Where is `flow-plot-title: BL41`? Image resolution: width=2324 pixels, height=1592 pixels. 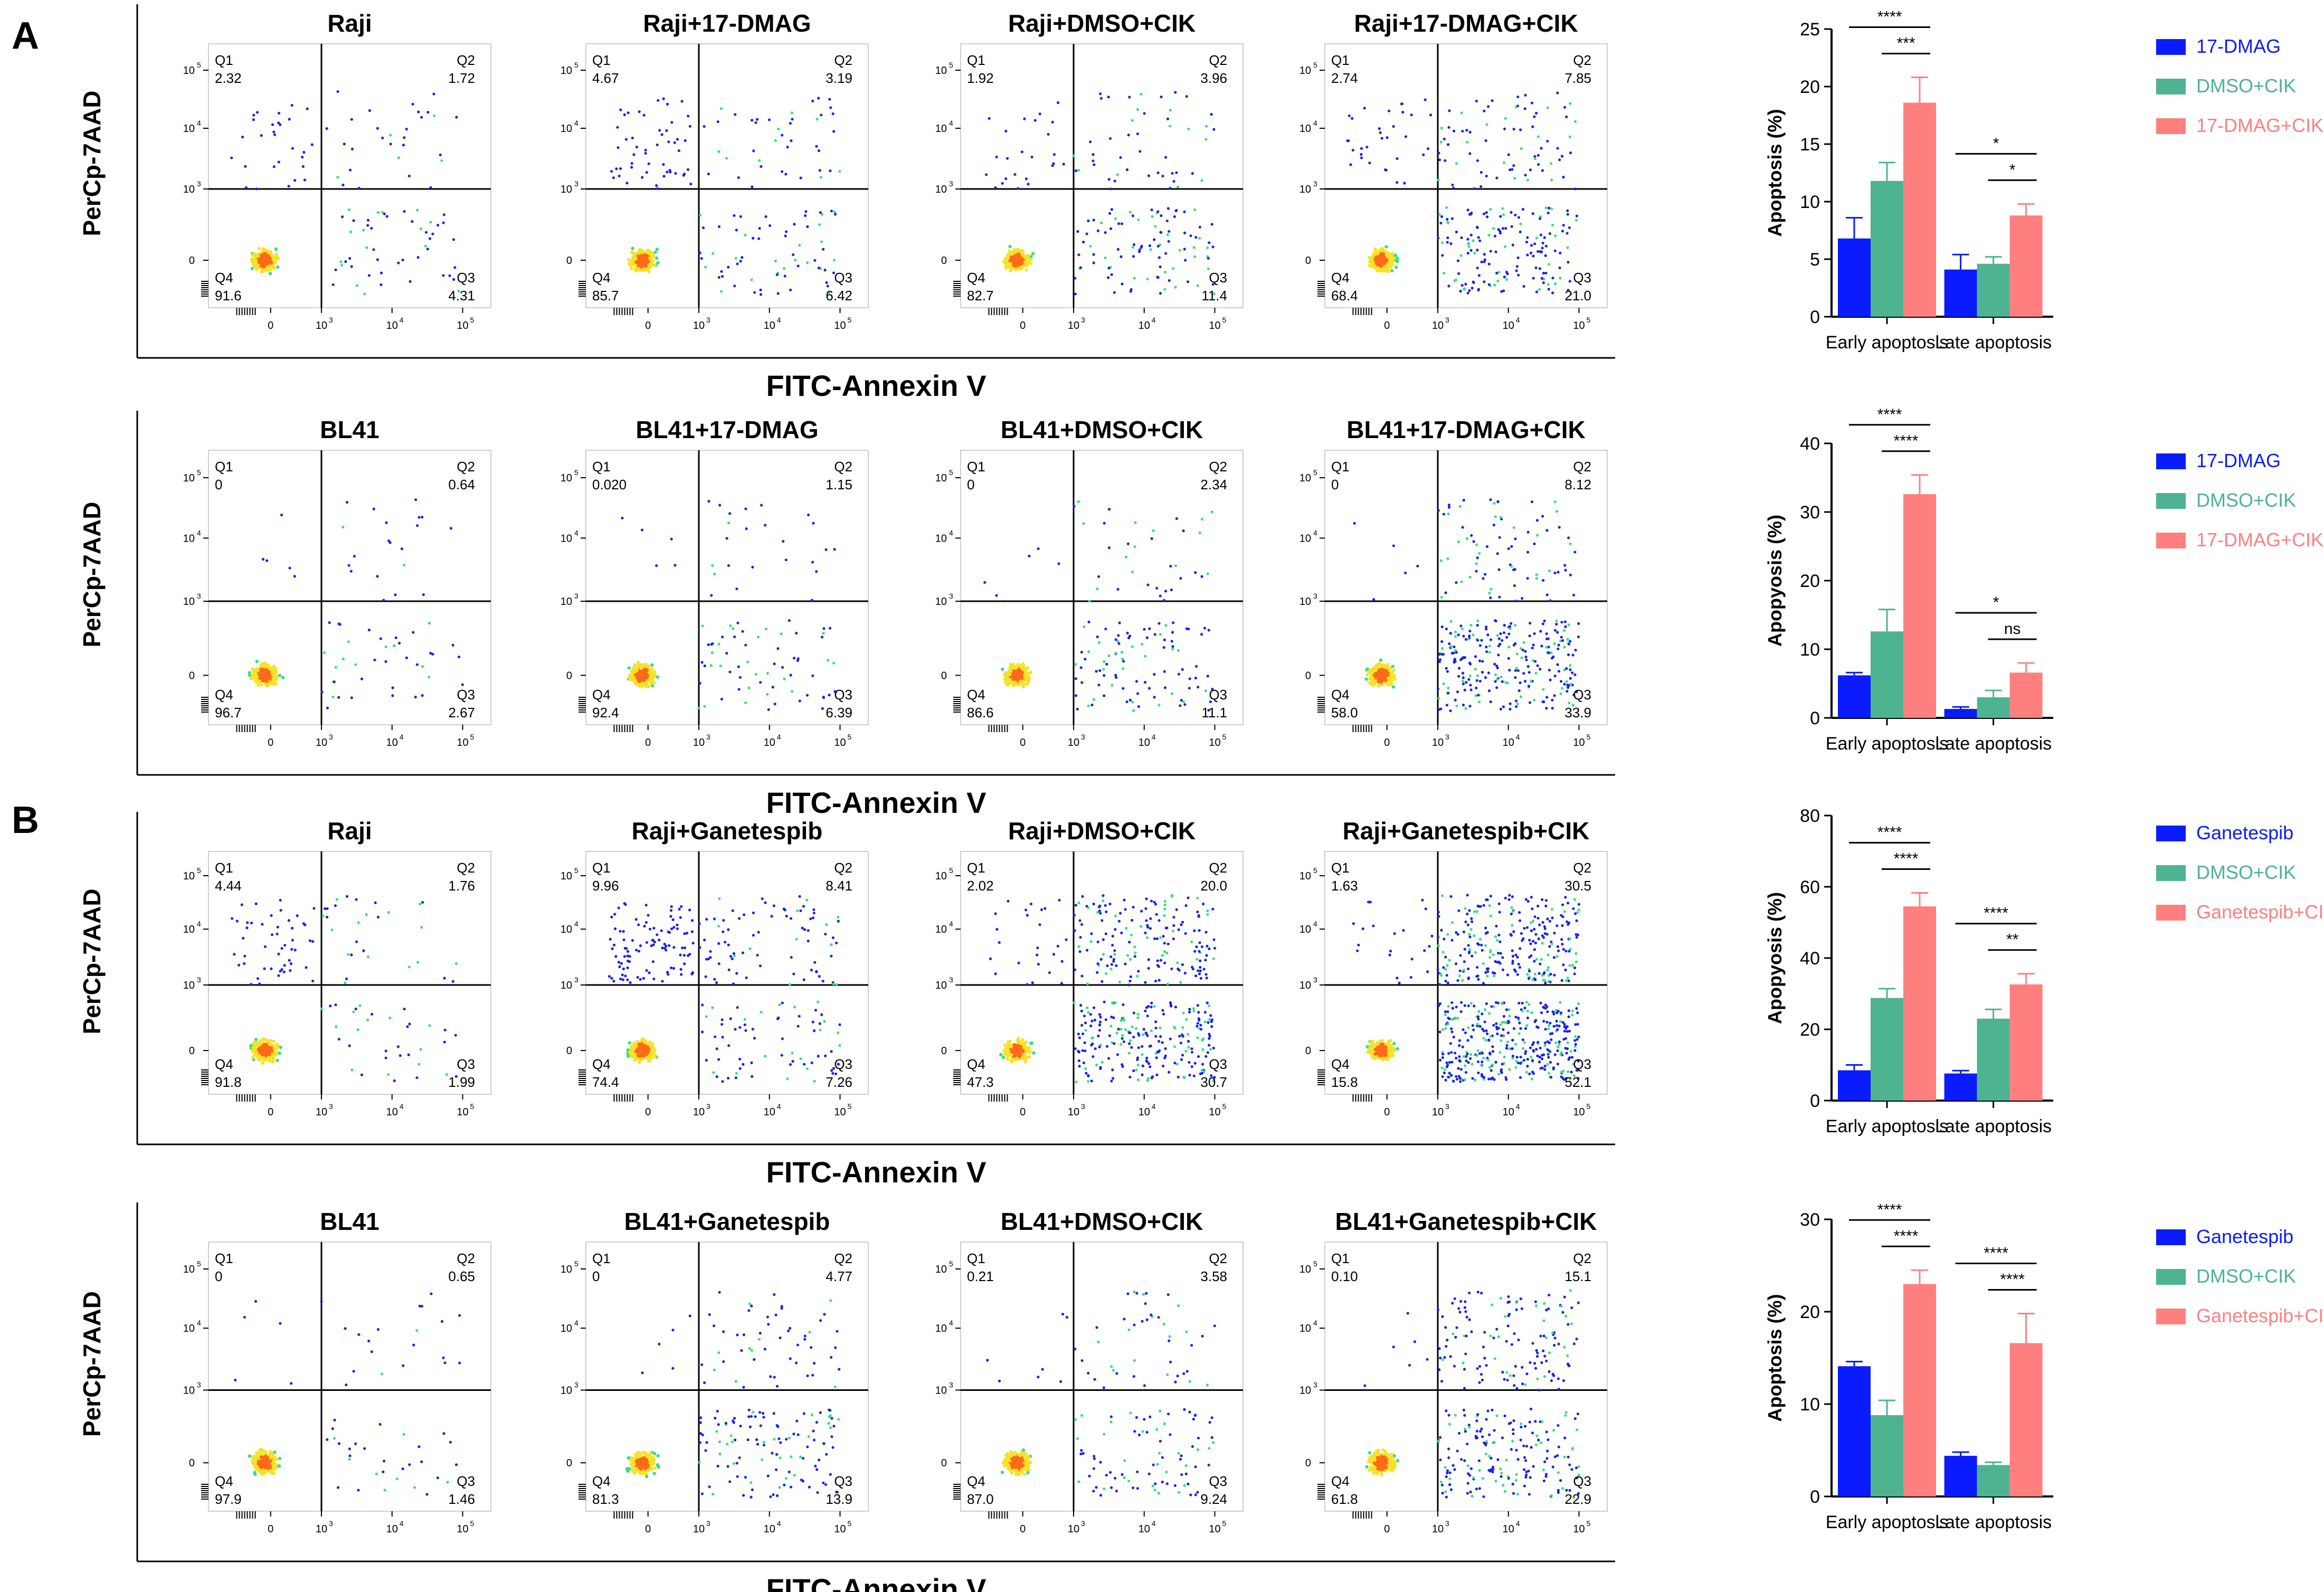
flow-plot-title: BL41 is located at coordinates (349, 430).